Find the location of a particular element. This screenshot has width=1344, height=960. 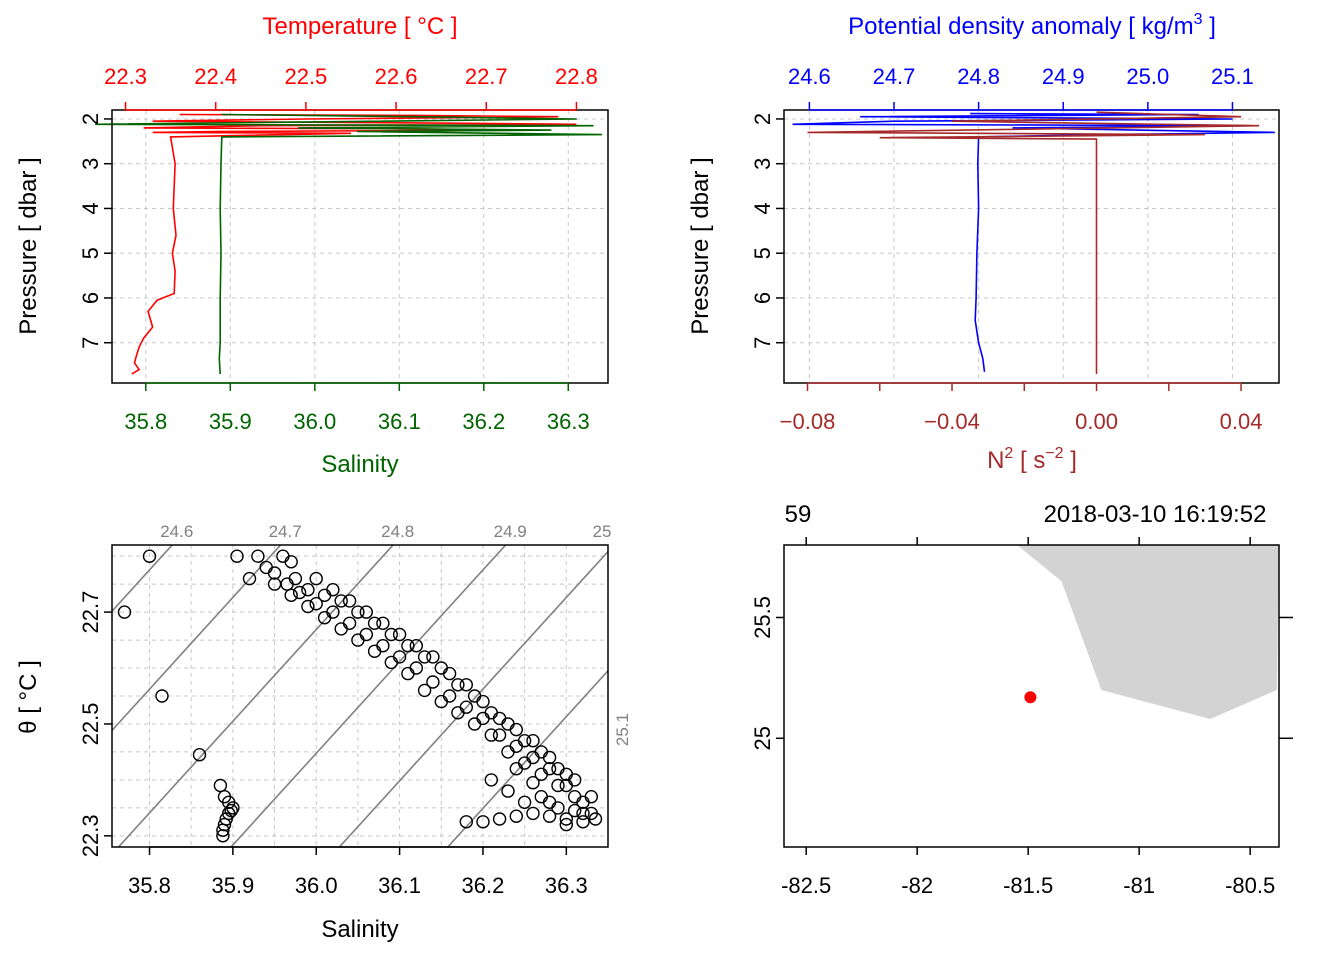

p4-x-tick-label: -82 is located at coordinates (917, 885).